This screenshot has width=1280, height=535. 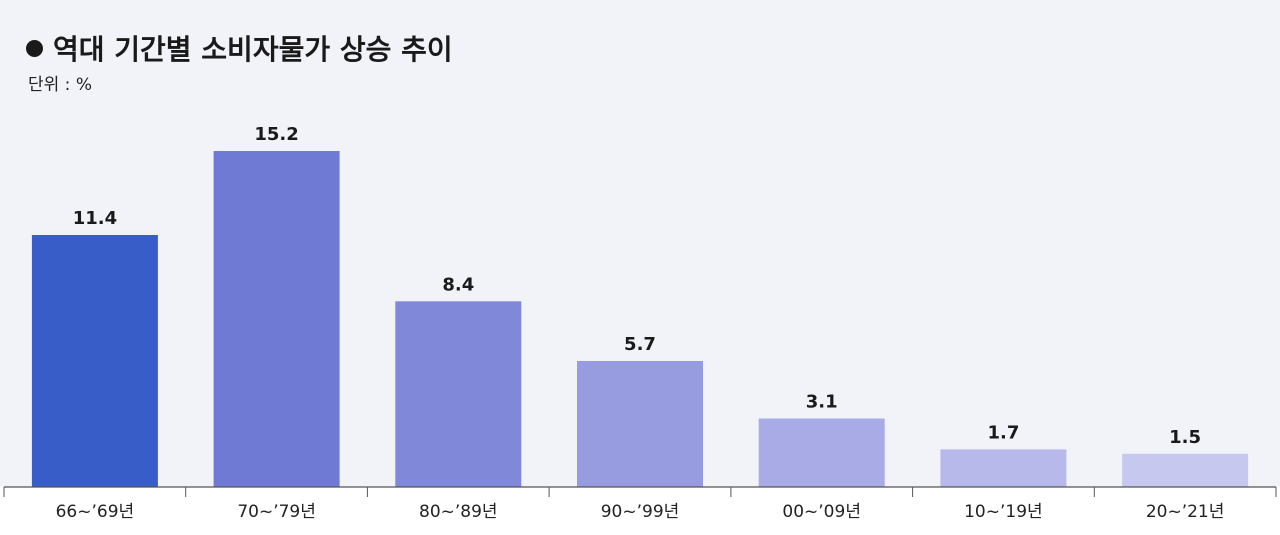 I want to click on bar-value-label: 1.7, so click(x=1003, y=432).